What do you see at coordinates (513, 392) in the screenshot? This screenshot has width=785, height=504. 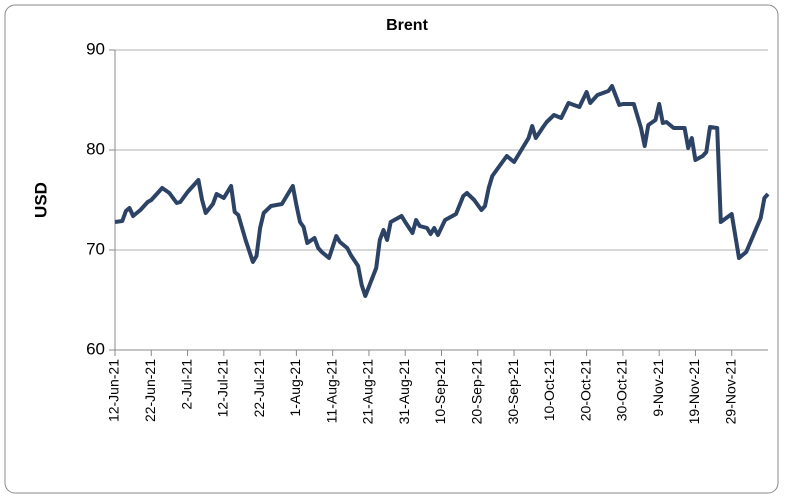 I see `x-tick-label: 30-Sep-21` at bounding box center [513, 392].